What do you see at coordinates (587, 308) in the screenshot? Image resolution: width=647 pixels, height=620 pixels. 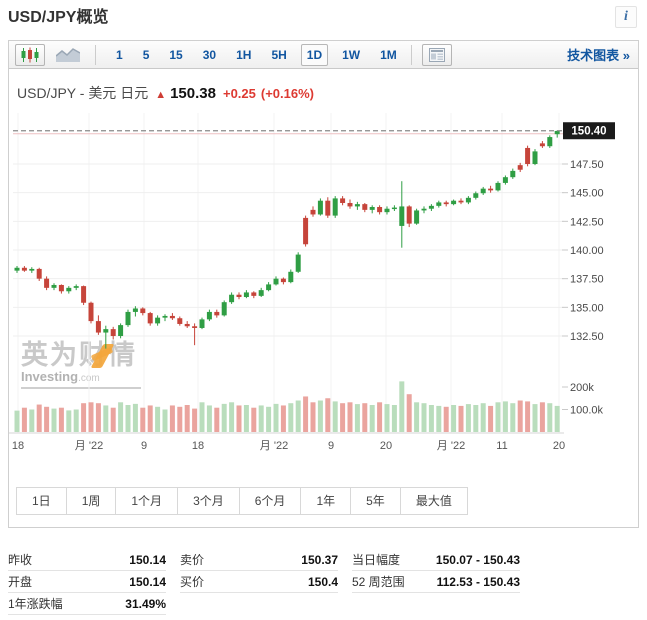 I see `svg-text: 135.00` at bounding box center [587, 308].